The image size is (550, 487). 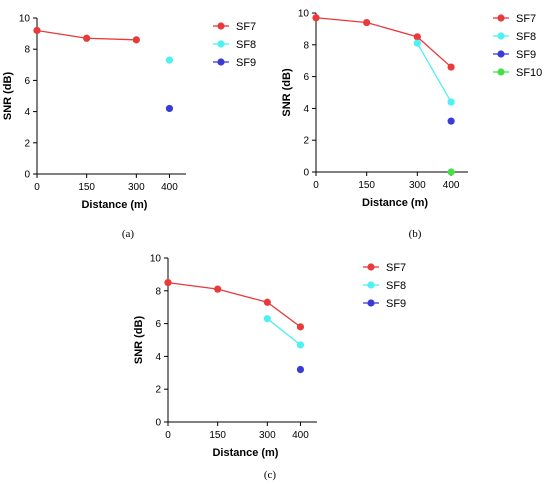 I want to click on legend: SF7 SF8 SF9 SF10, so click(x=517, y=46).